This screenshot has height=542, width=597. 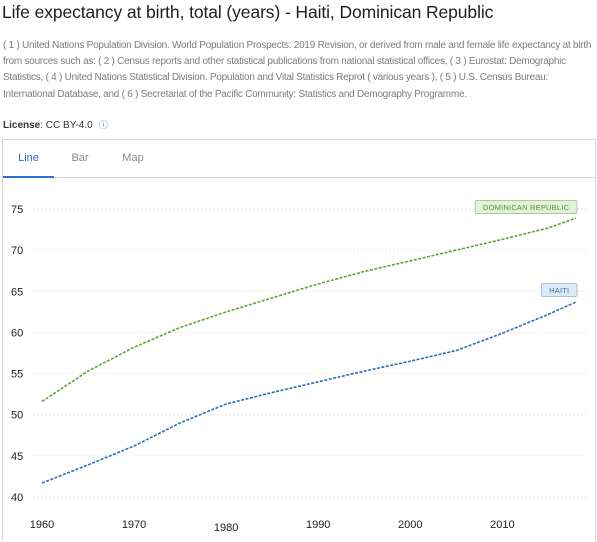 I want to click on x-tick-label-2000: 2000, so click(x=410, y=525).